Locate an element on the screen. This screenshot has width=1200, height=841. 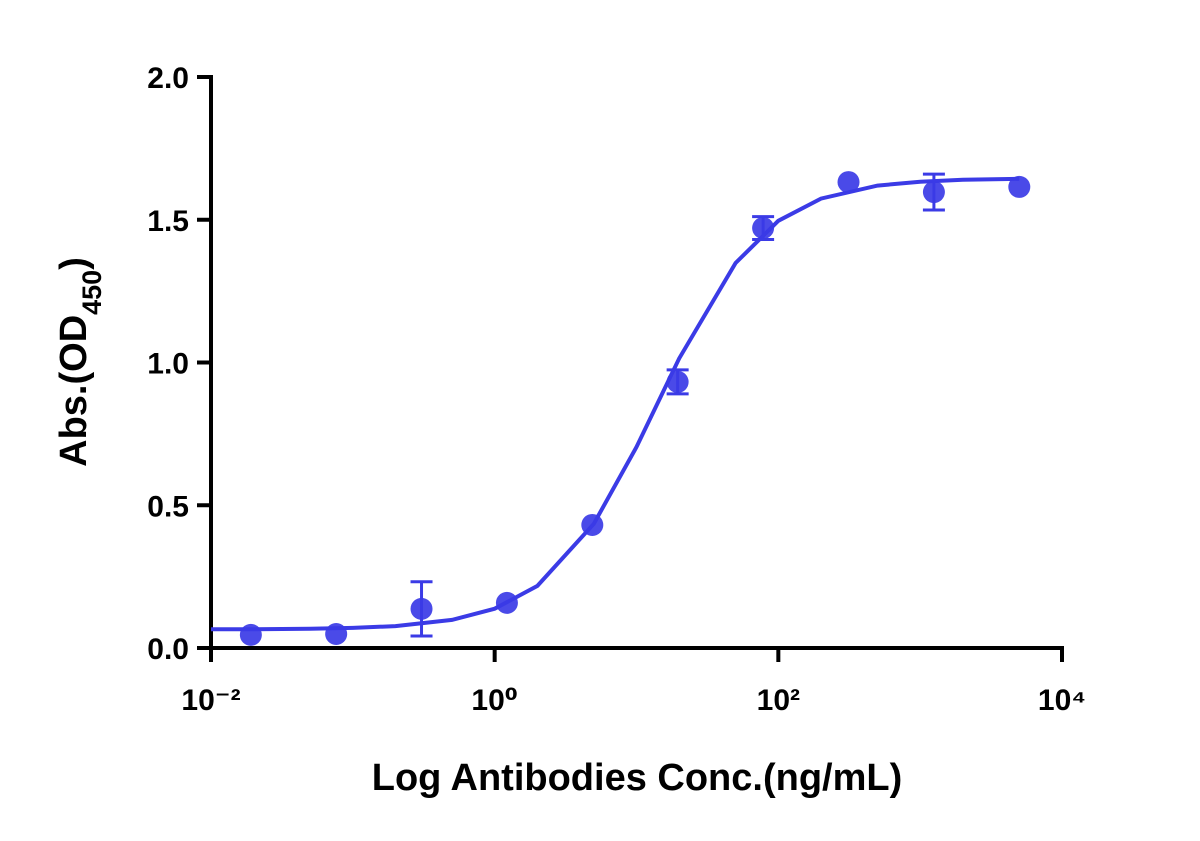
x-tick-label: 10⁰ is located at coordinates (494, 700).